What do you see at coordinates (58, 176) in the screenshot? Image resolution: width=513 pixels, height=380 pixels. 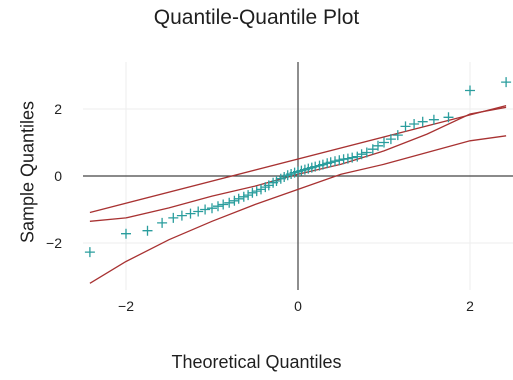 I see `y-tick-label-1: 0` at bounding box center [58, 176].